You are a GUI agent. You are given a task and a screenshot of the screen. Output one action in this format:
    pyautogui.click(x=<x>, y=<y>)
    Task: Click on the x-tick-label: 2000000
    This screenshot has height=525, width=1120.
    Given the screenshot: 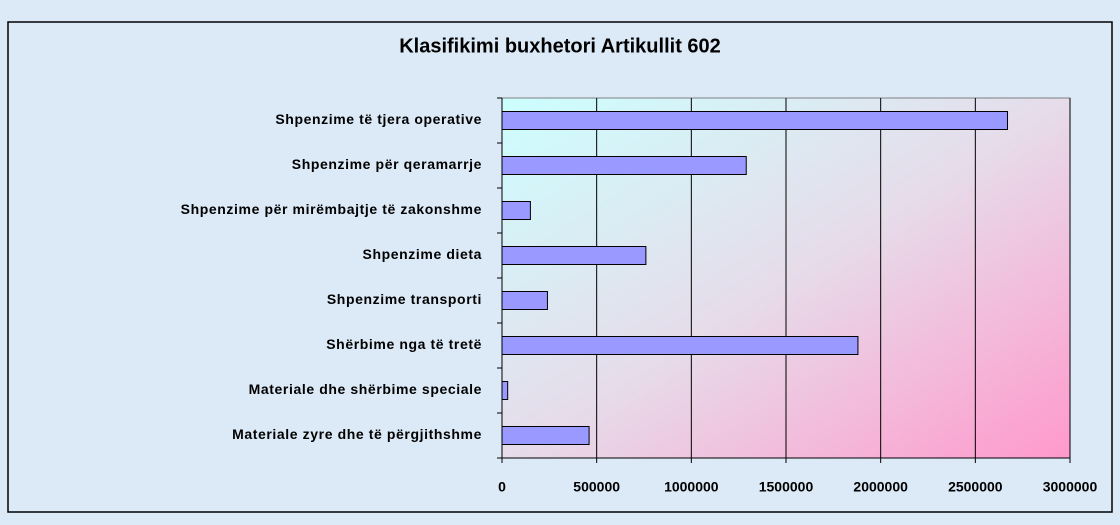 What is the action you would take?
    pyautogui.click(x=880, y=487)
    